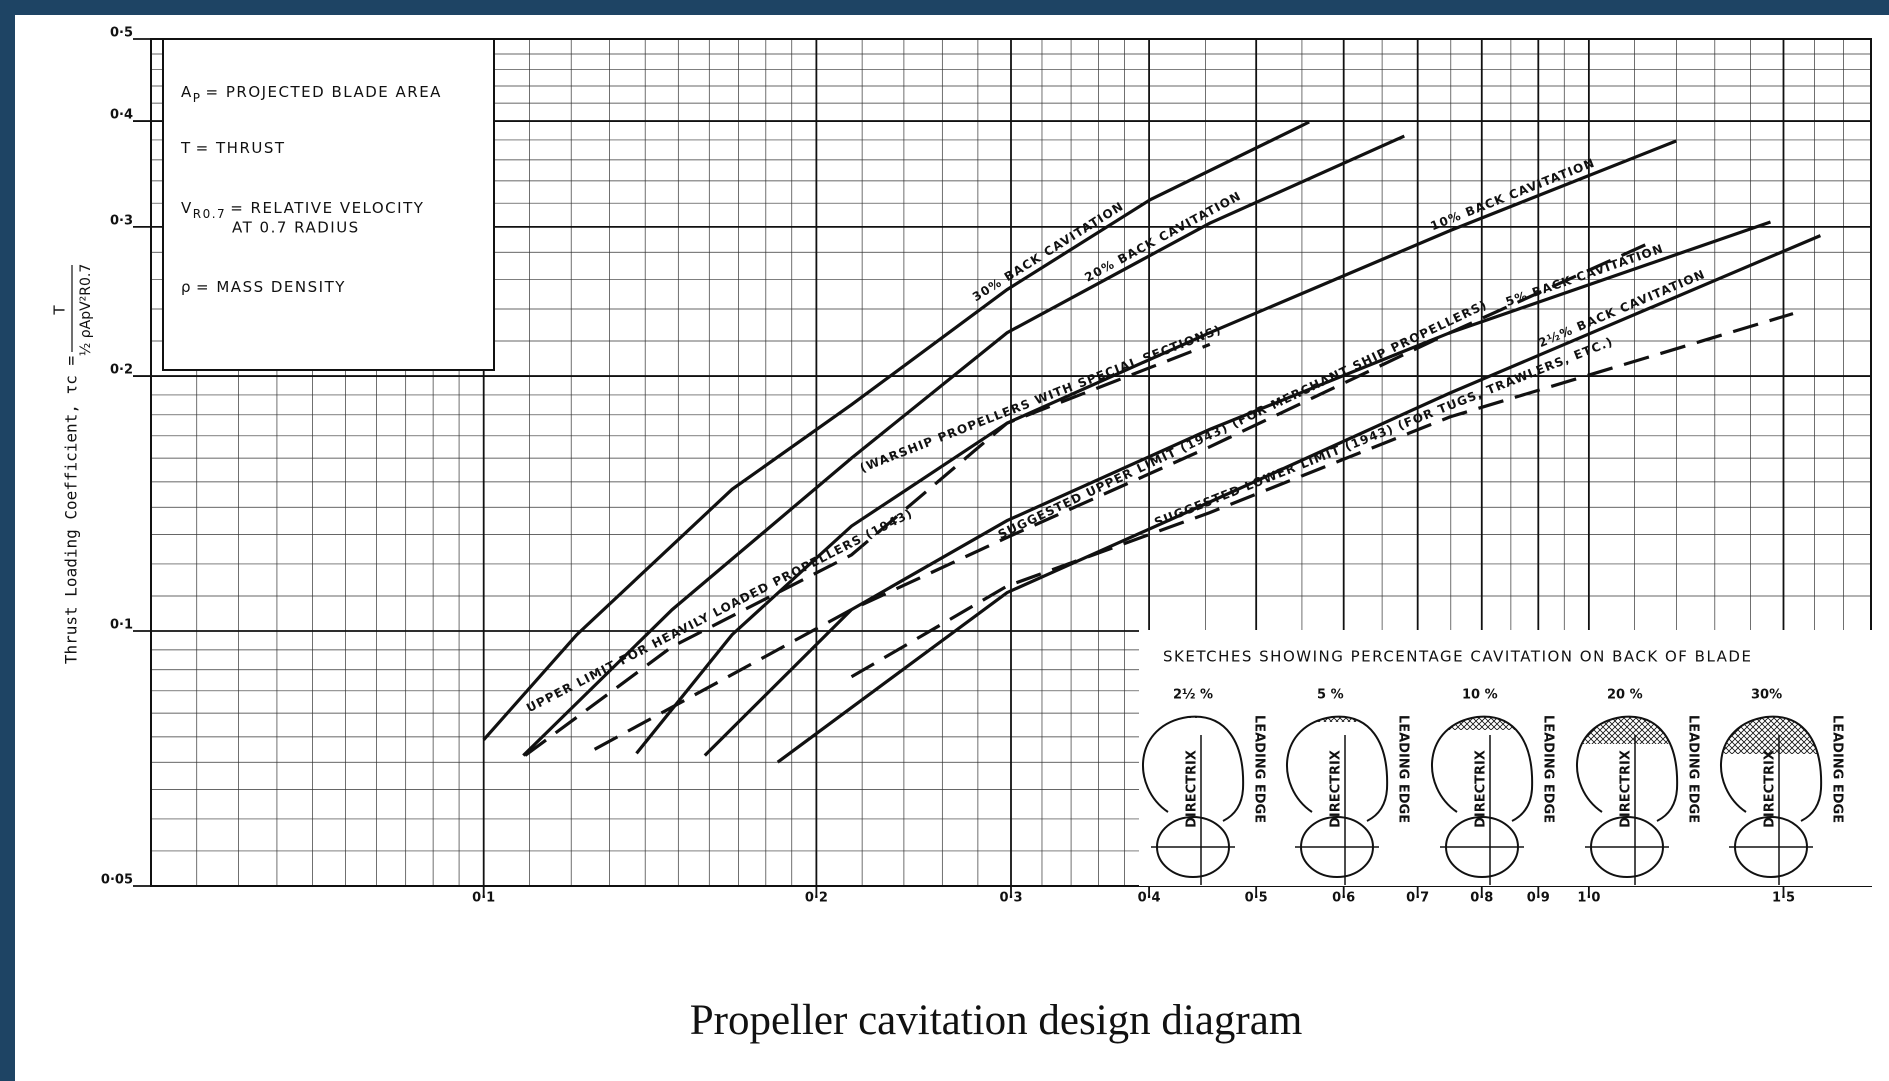 The image size is (1889, 1081). I want to click on sketch-label: 20 %, so click(1625, 695).